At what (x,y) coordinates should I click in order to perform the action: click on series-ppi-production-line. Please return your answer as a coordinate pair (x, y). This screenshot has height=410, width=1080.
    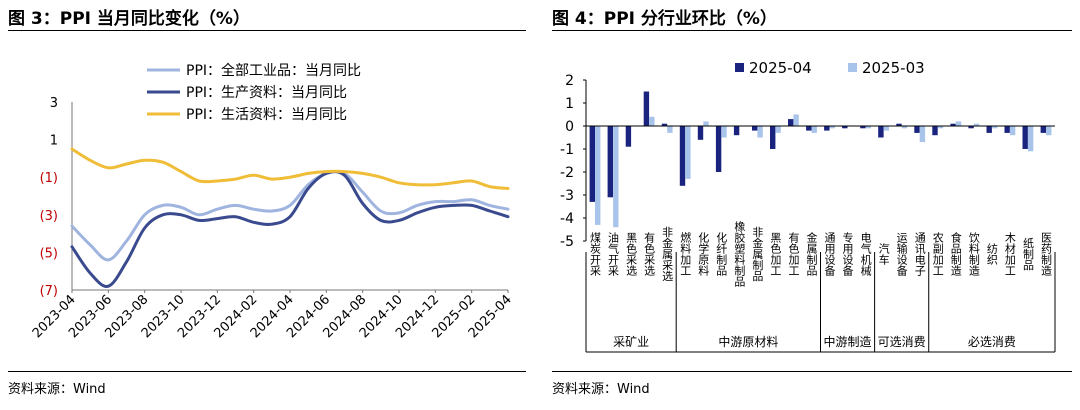
    Looking at the image, I should click on (290, 229).